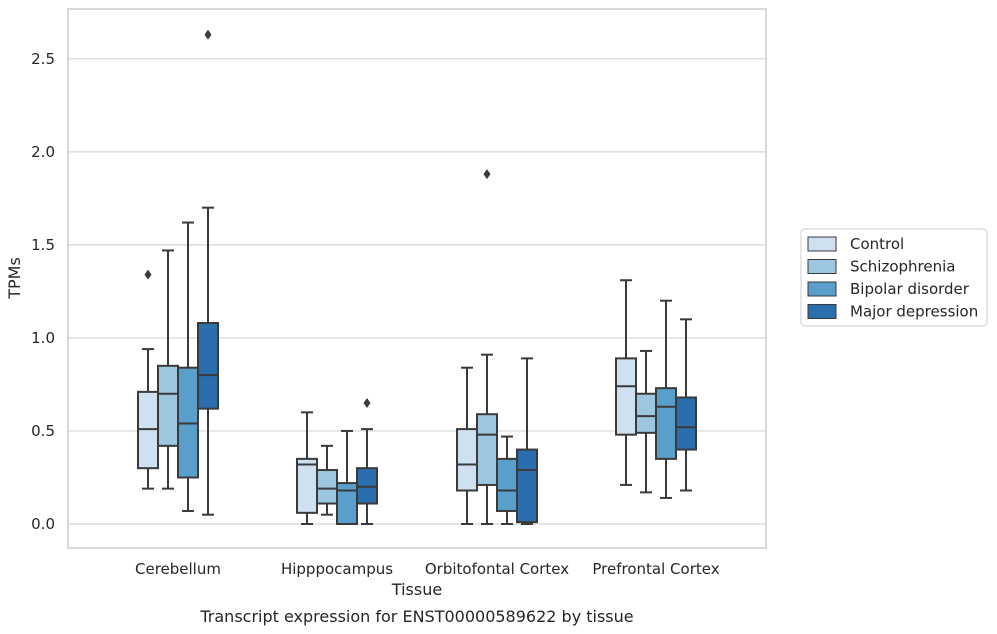  I want to click on x-tick-label: Orbitofontal Cortex, so click(497, 569).